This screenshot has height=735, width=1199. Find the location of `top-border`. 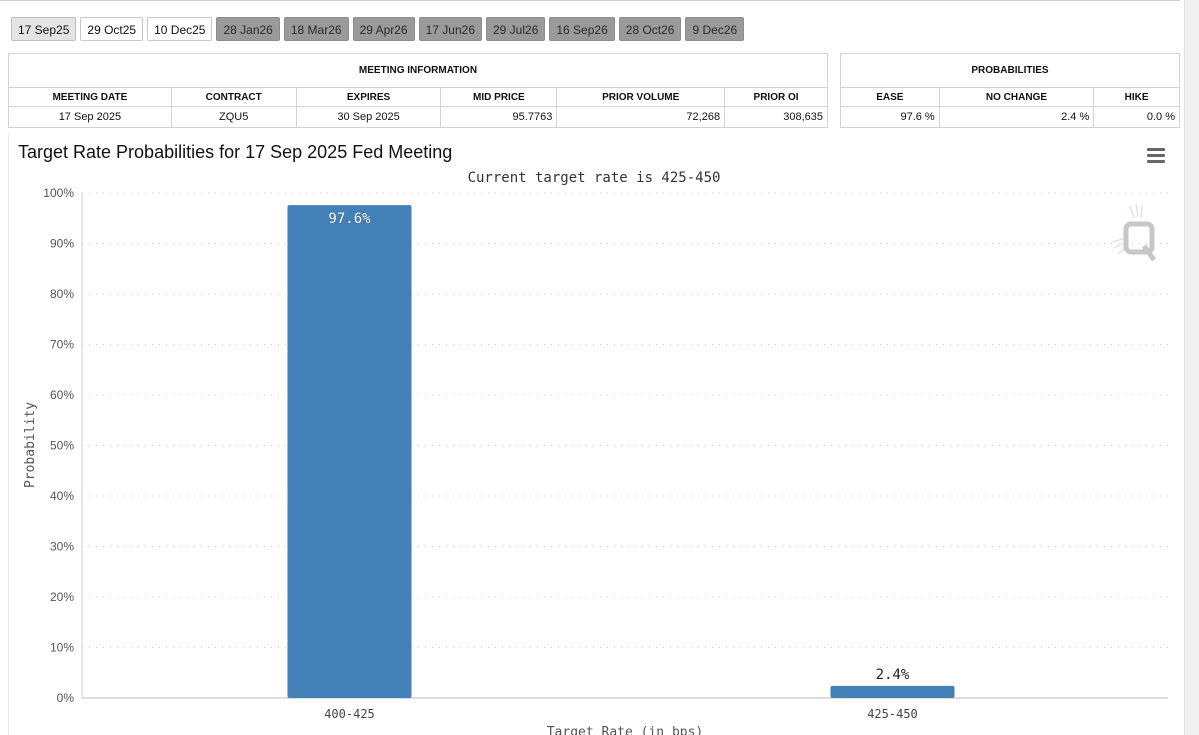

top-border is located at coordinates (590, 0).